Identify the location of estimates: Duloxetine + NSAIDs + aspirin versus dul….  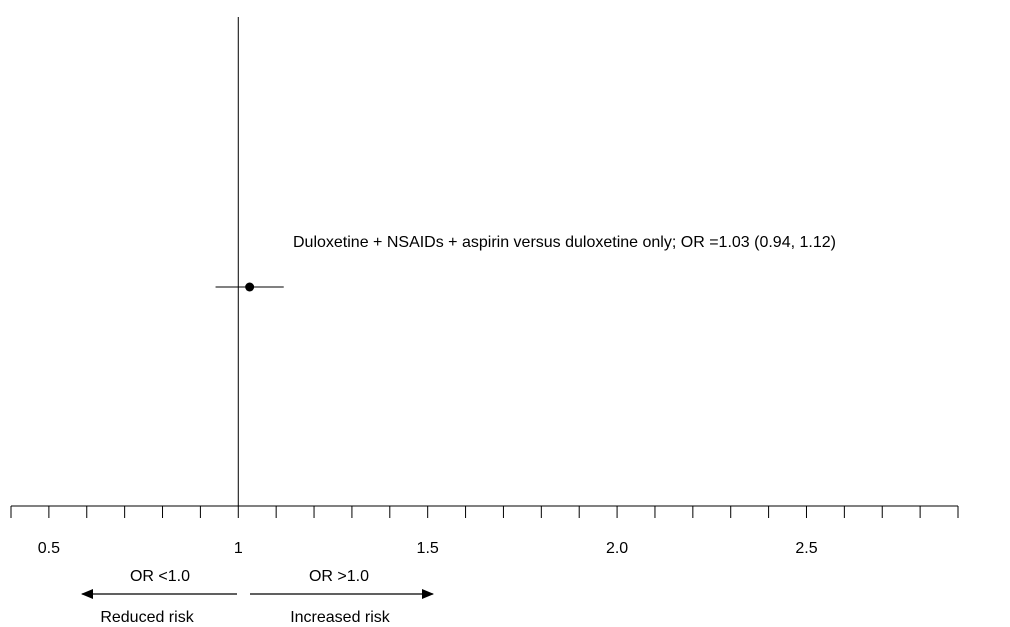
(526, 263).